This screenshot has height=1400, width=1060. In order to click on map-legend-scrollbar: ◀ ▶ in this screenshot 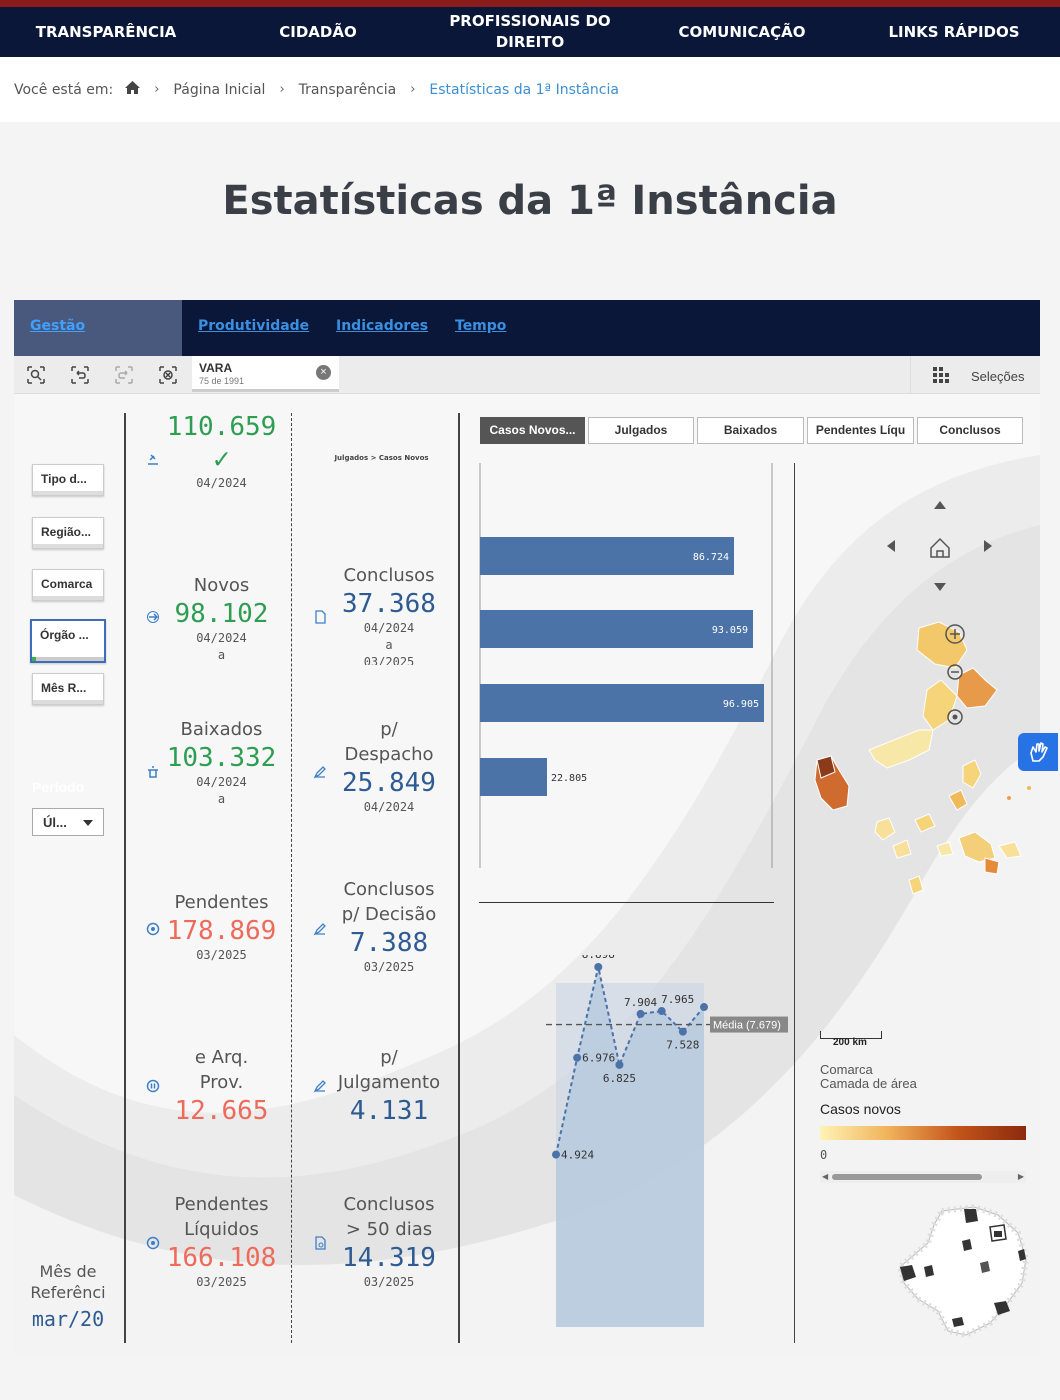, I will do `click(923, 1177)`.